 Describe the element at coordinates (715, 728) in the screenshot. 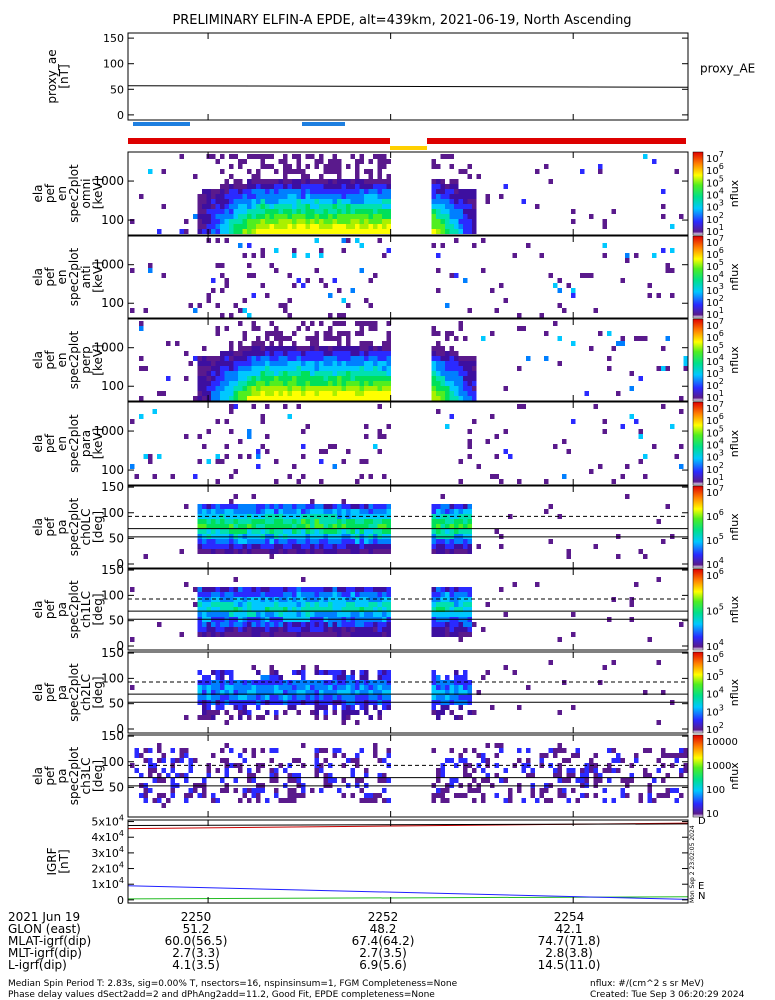

I see `panel-pa_ch2-colorbar-tick-4: 10²` at that location.